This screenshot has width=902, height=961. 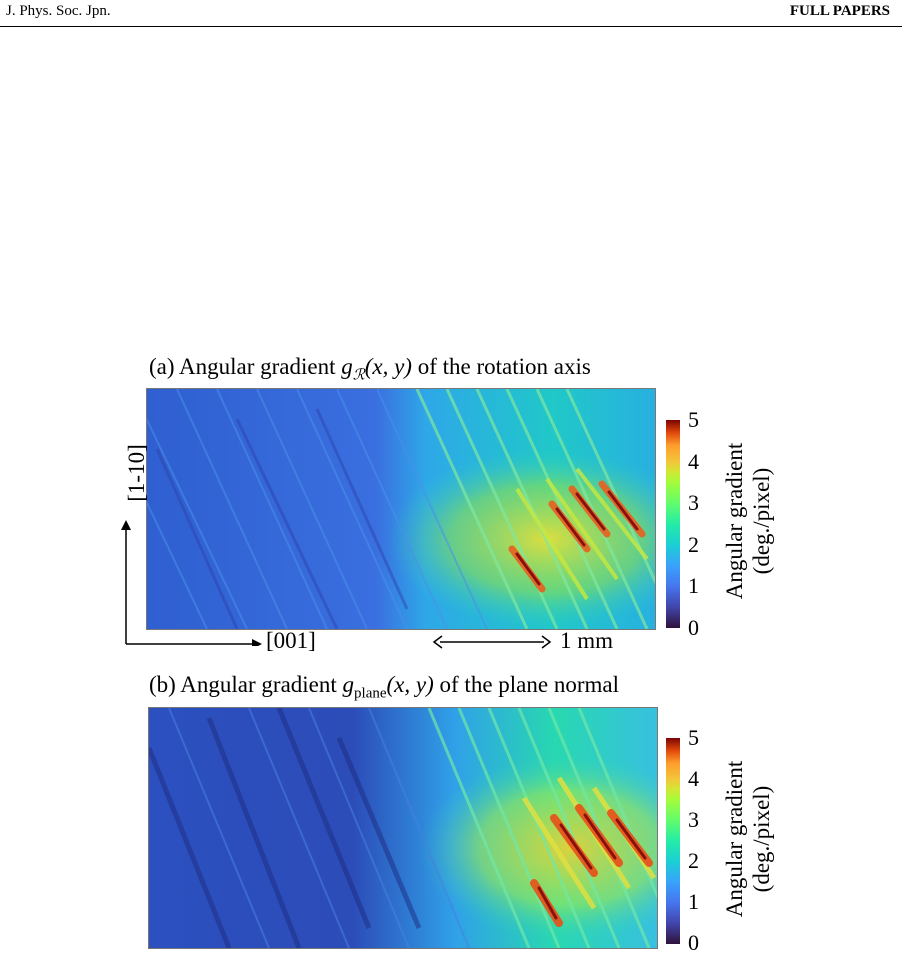 I want to click on panel-a-symbol: g, so click(x=347, y=366).